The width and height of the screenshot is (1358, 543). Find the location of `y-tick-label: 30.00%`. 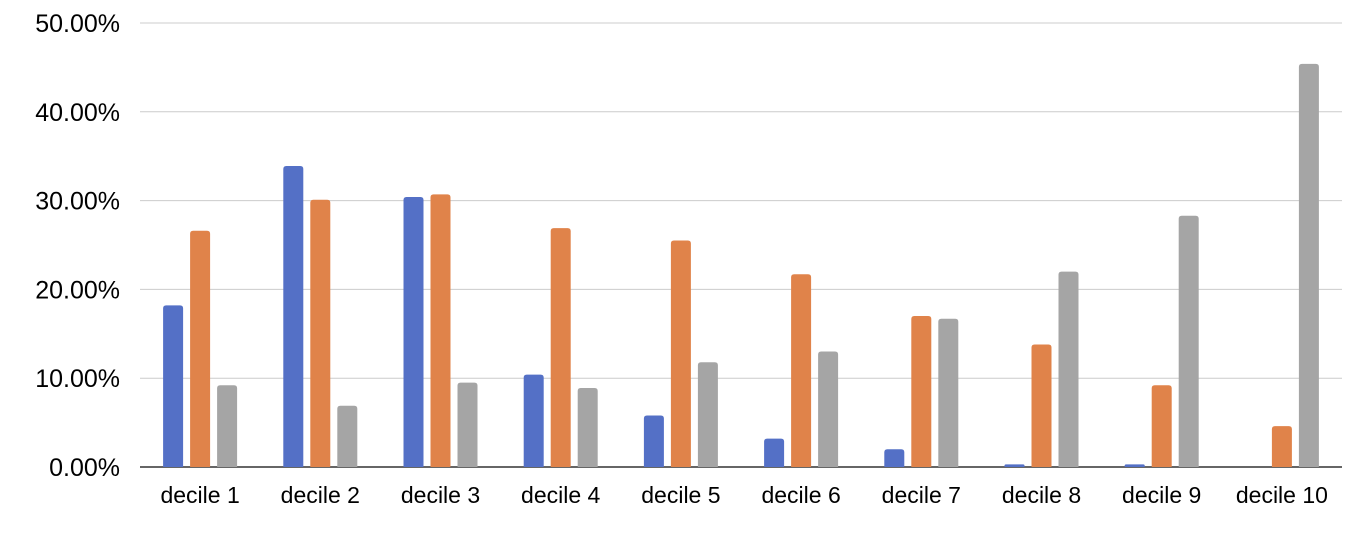

y-tick-label: 30.00% is located at coordinates (77, 202).